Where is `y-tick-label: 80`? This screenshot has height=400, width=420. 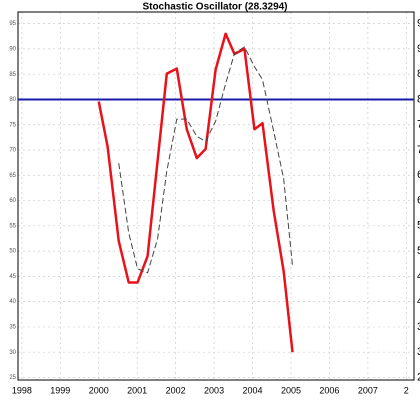
y-tick-label: 80 is located at coordinates (418, 99).